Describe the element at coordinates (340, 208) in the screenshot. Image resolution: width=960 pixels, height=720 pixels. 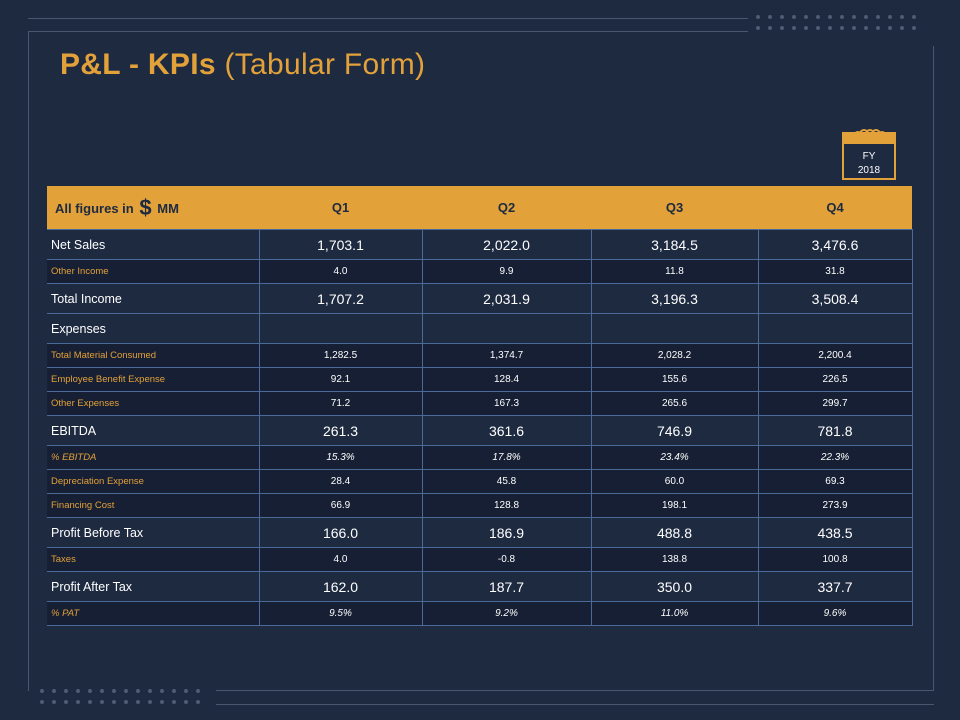
I see `header-q1: Q1` at that location.